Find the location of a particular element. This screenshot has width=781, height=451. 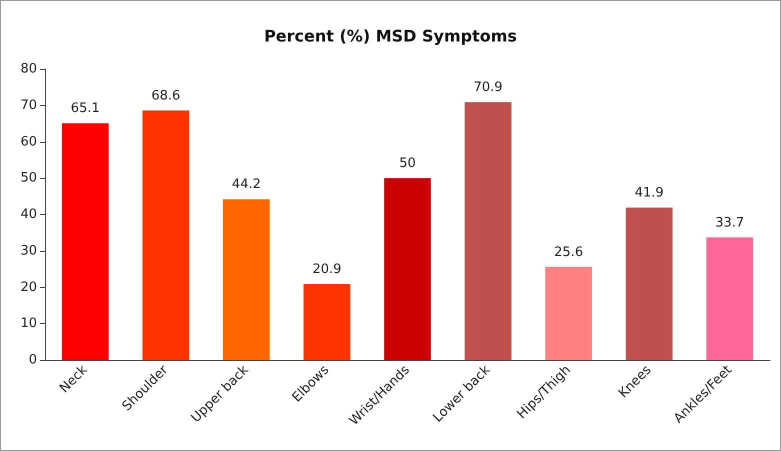

y-tick-label: 70 is located at coordinates (28, 105).